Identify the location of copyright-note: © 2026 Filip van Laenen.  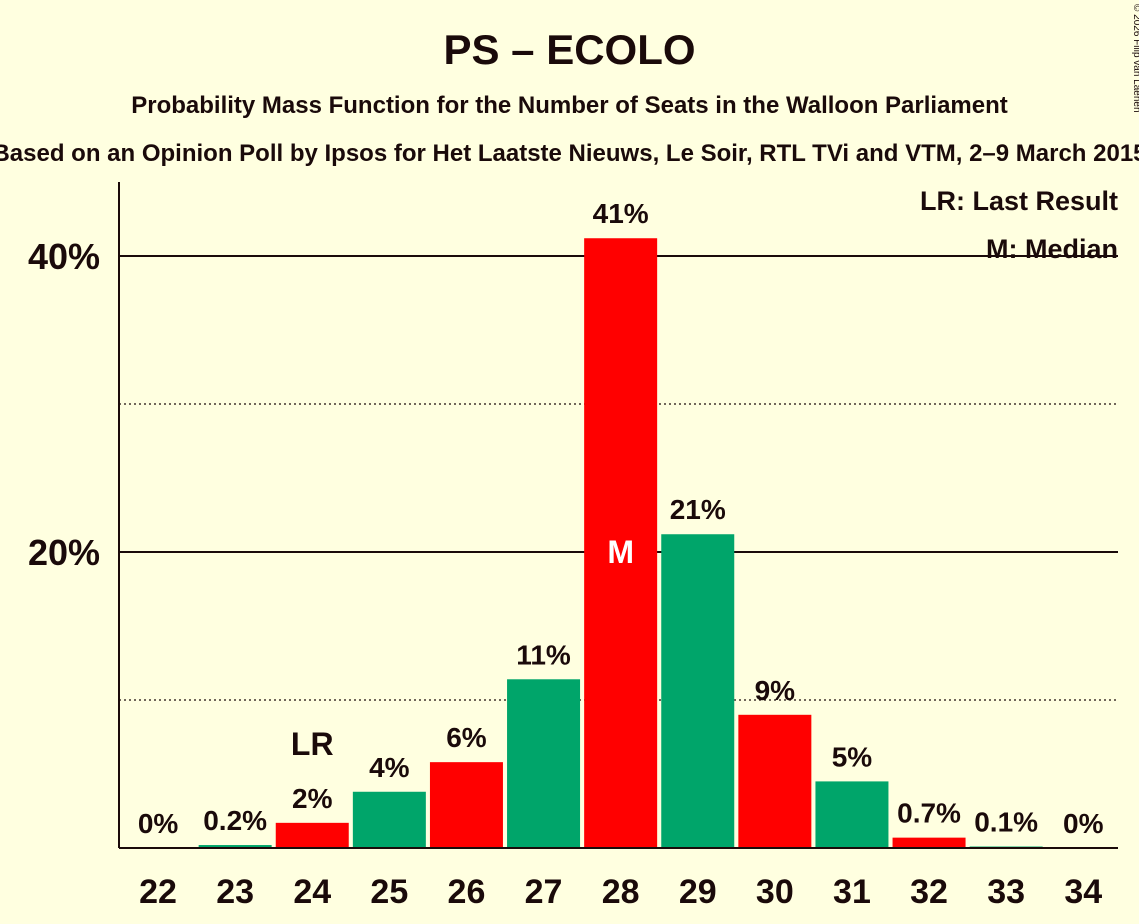
(1135, 58).